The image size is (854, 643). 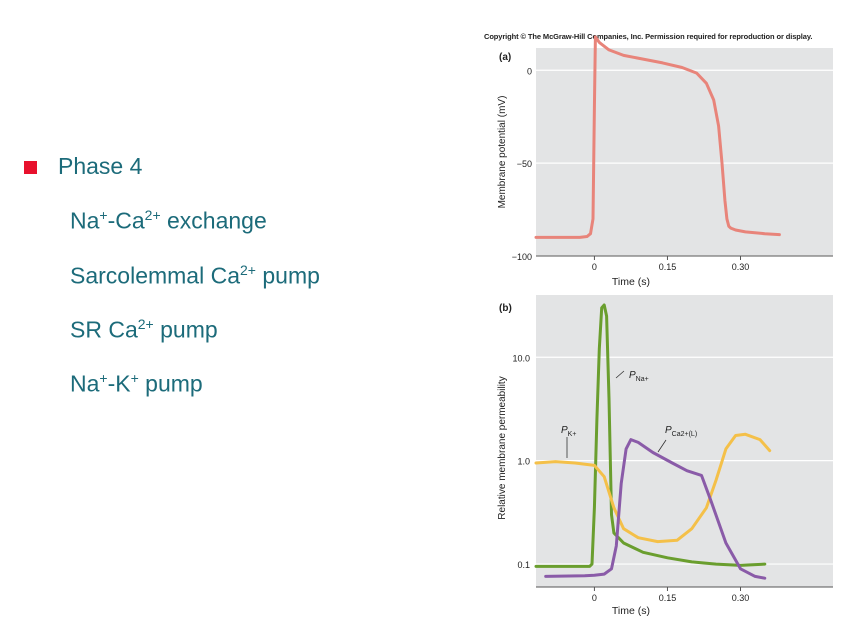 I want to click on x-tick-label-a: 0.30, so click(x=741, y=267).